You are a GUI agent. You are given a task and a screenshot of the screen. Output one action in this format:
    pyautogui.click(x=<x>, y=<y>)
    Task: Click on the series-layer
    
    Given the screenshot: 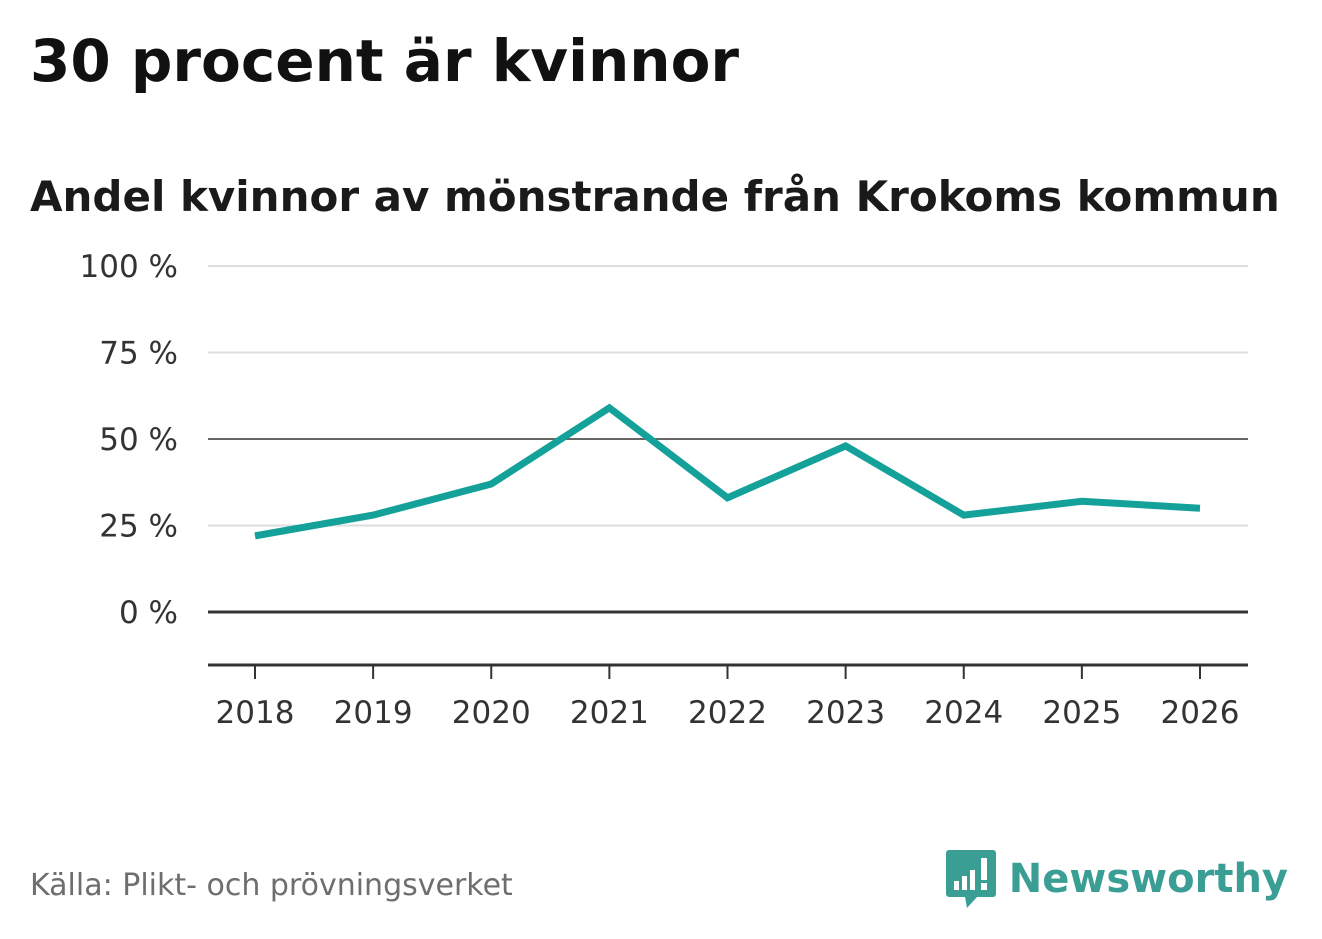 What is the action you would take?
    pyautogui.click(x=727, y=471)
    